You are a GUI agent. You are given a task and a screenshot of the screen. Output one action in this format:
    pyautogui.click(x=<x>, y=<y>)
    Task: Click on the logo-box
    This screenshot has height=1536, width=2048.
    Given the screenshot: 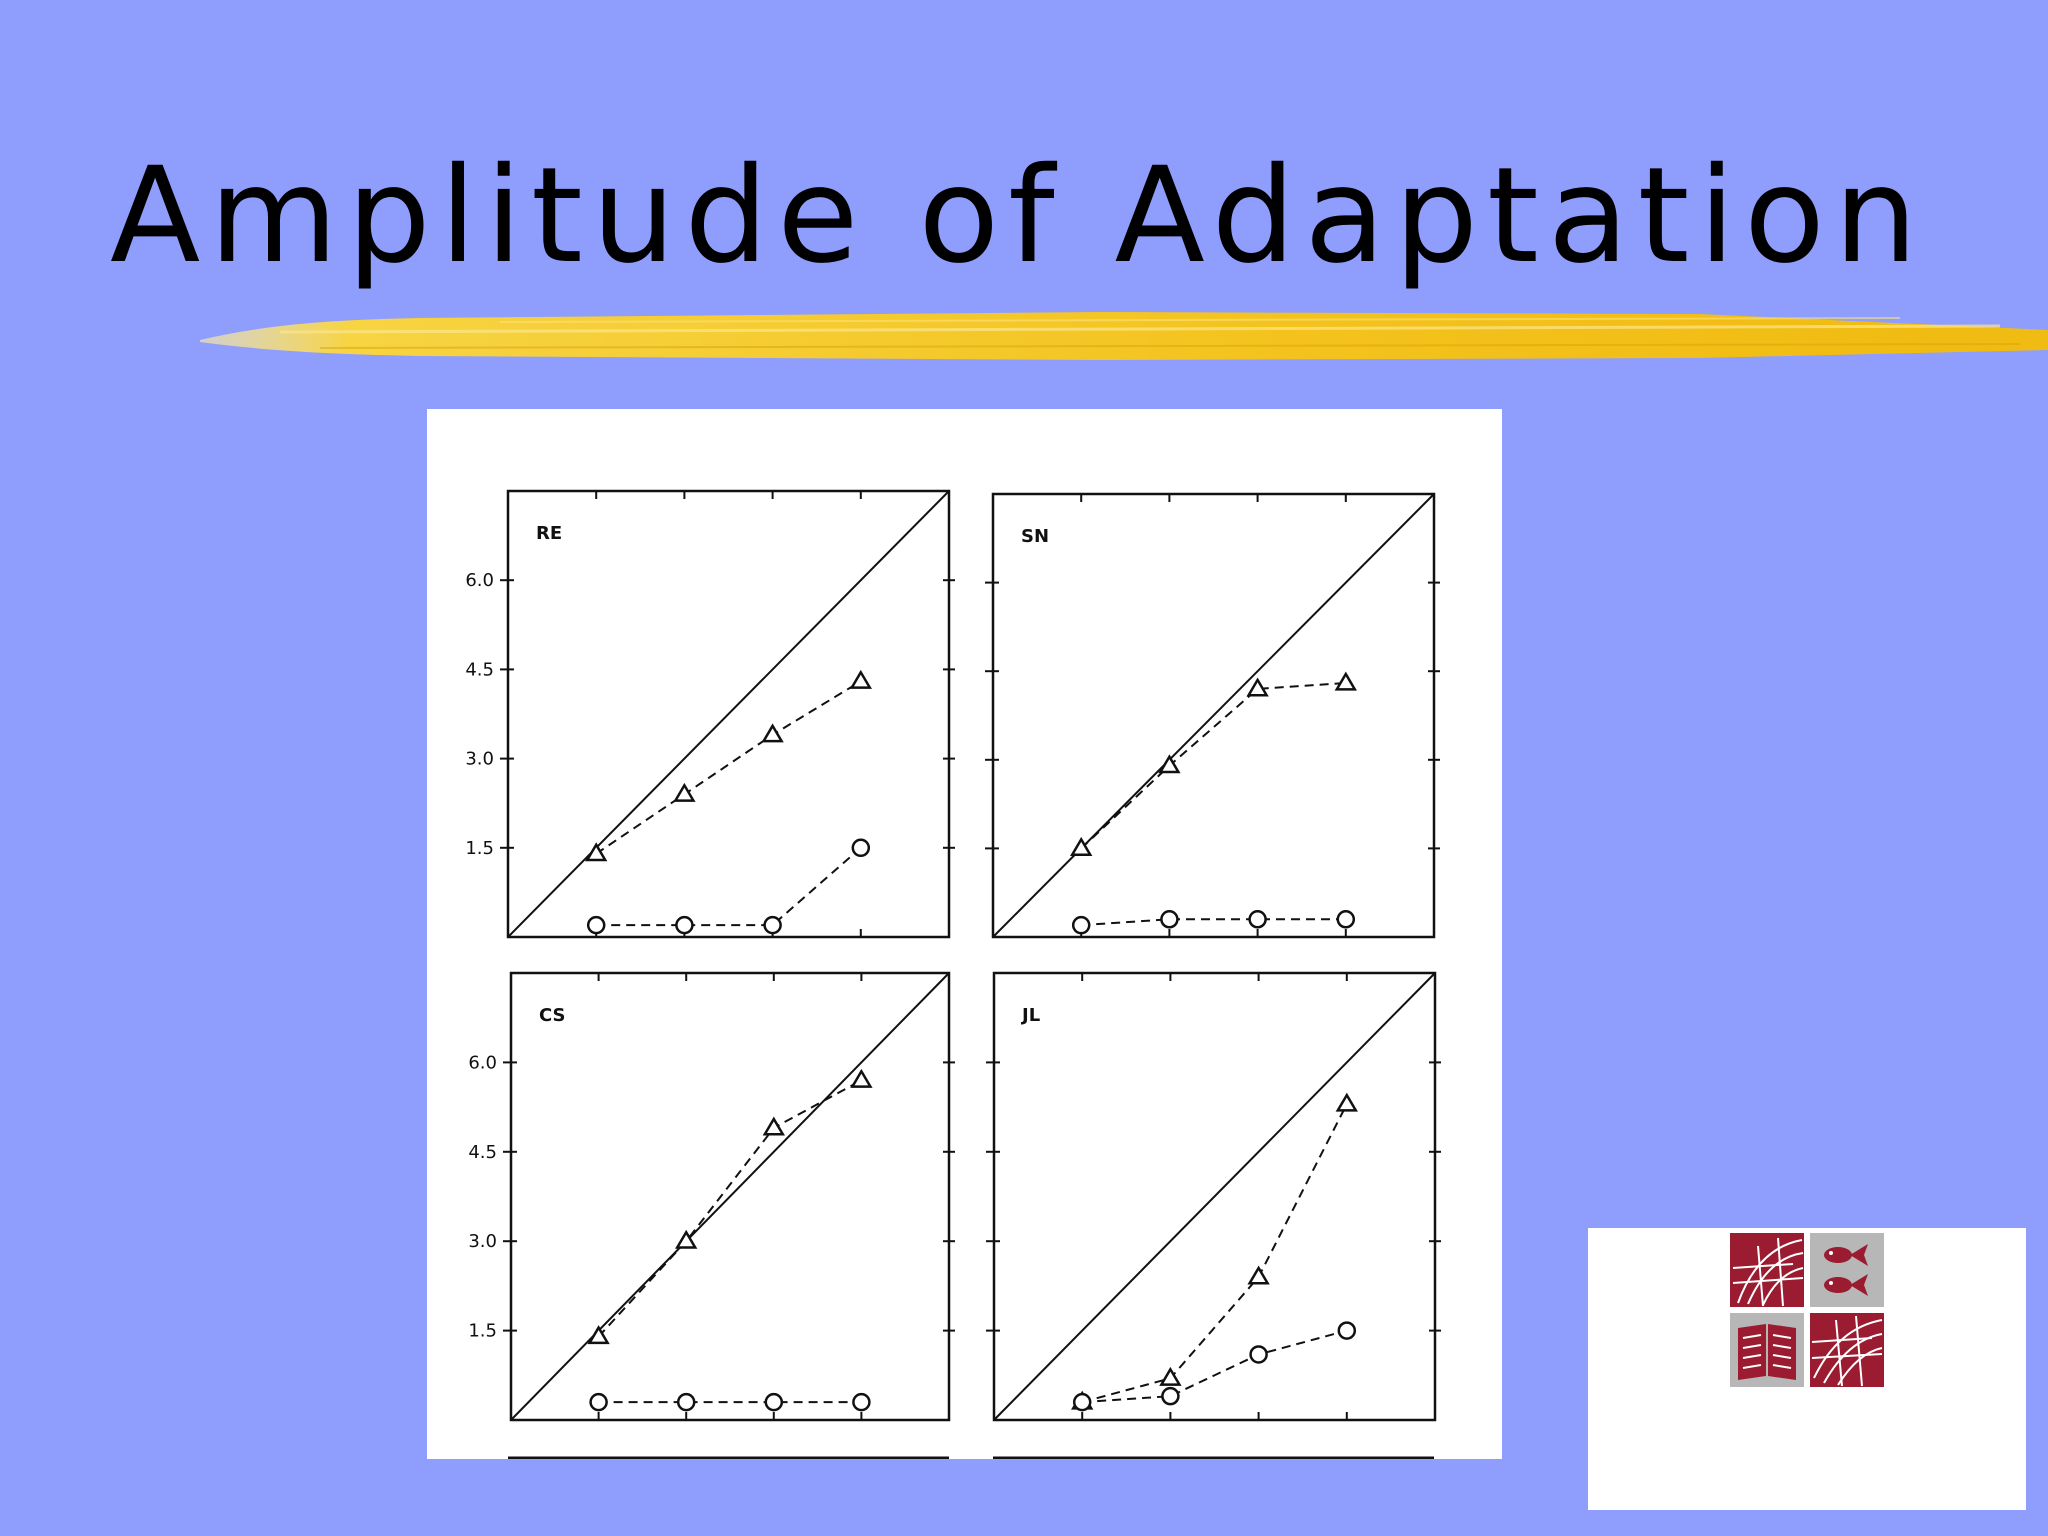 What is the action you would take?
    pyautogui.click(x=1807, y=1369)
    